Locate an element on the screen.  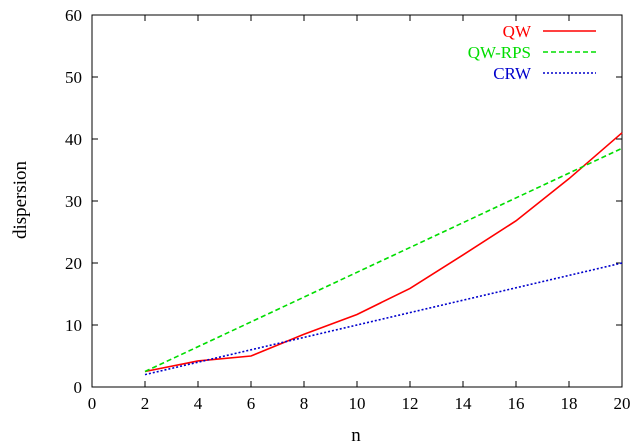
legend-label-crw: CRW is located at coordinates (512, 73).